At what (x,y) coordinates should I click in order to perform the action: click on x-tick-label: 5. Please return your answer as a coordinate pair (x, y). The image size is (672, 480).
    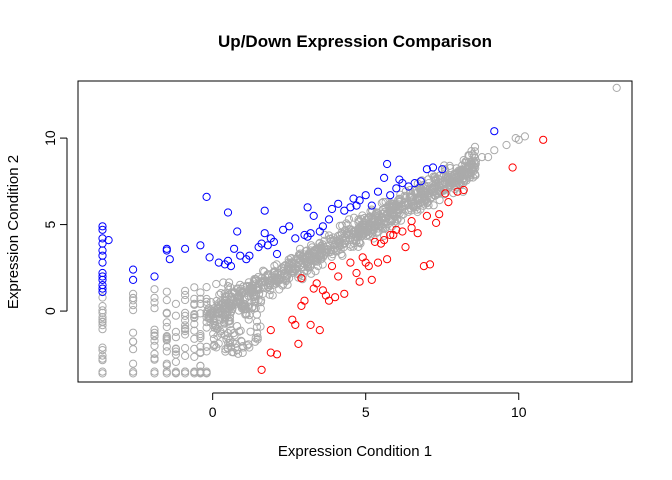
    Looking at the image, I should click on (366, 412).